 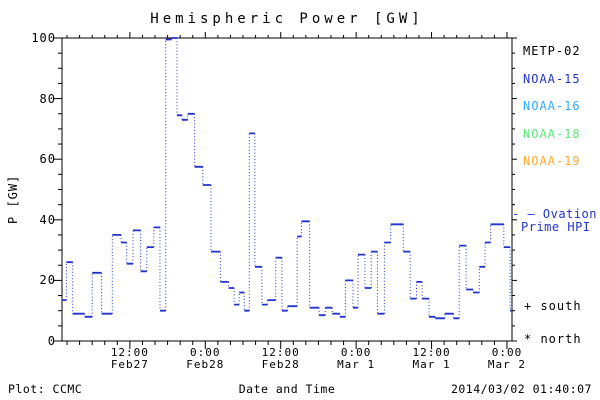 I want to click on north-marker-note: * north, so click(x=553, y=339).